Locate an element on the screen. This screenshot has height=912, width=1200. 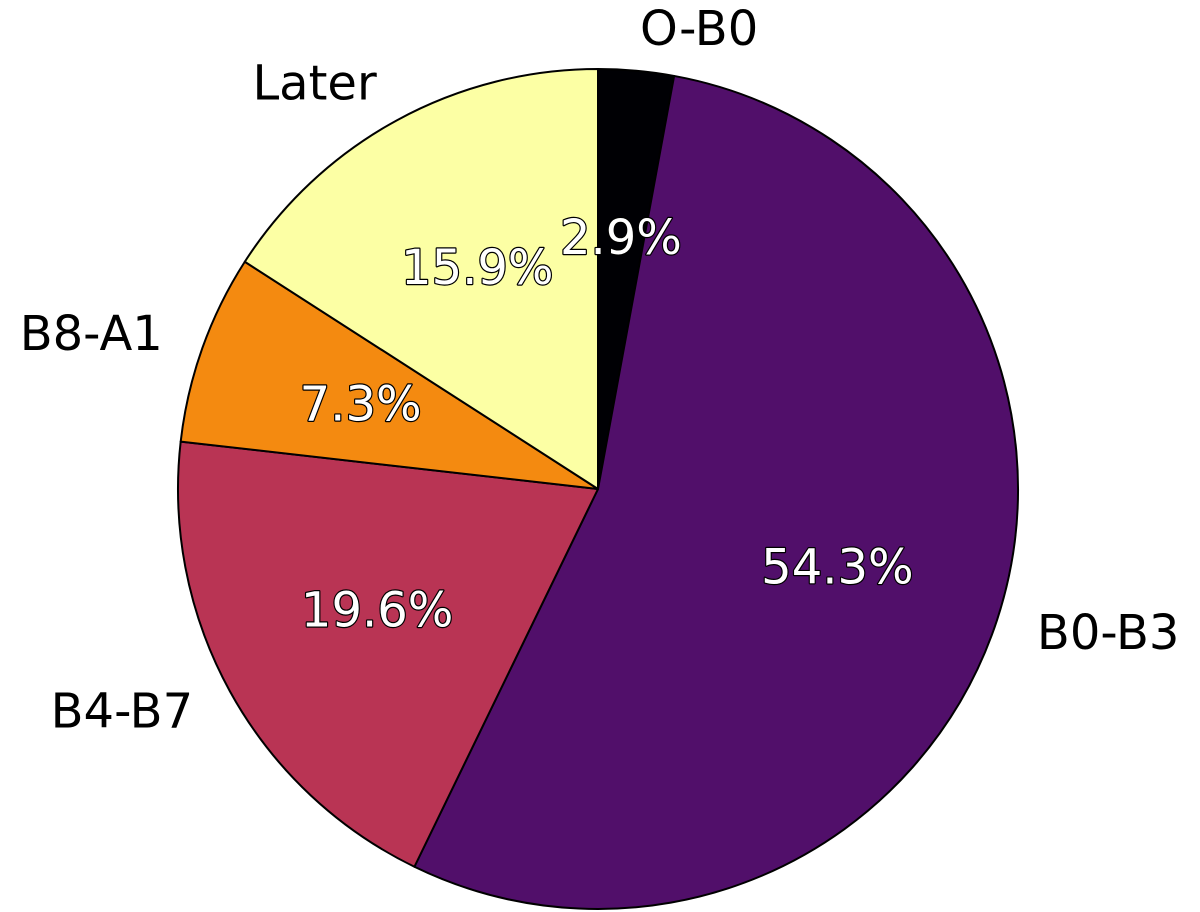
pie-slice-b8-a1 is located at coordinates (389, 375).